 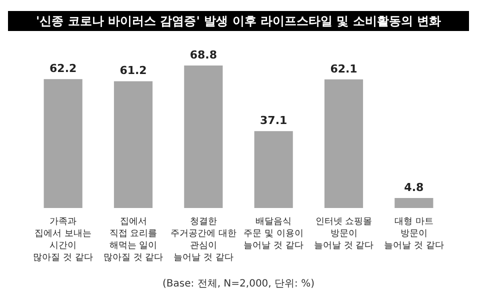 What do you see at coordinates (274, 121) in the screenshot?
I see `data-label: 37.1` at bounding box center [274, 121].